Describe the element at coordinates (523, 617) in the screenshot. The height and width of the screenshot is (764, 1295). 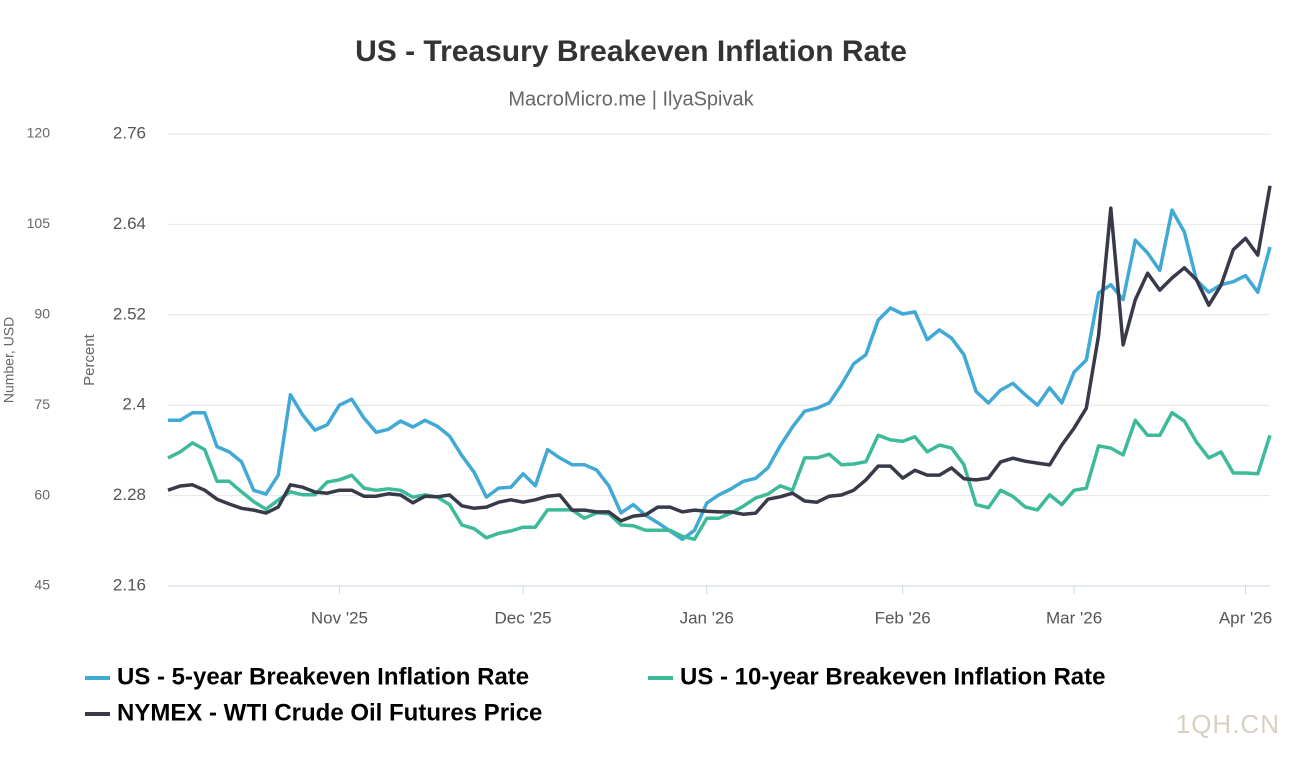
I see `x-tick-label: Dec '25` at that location.